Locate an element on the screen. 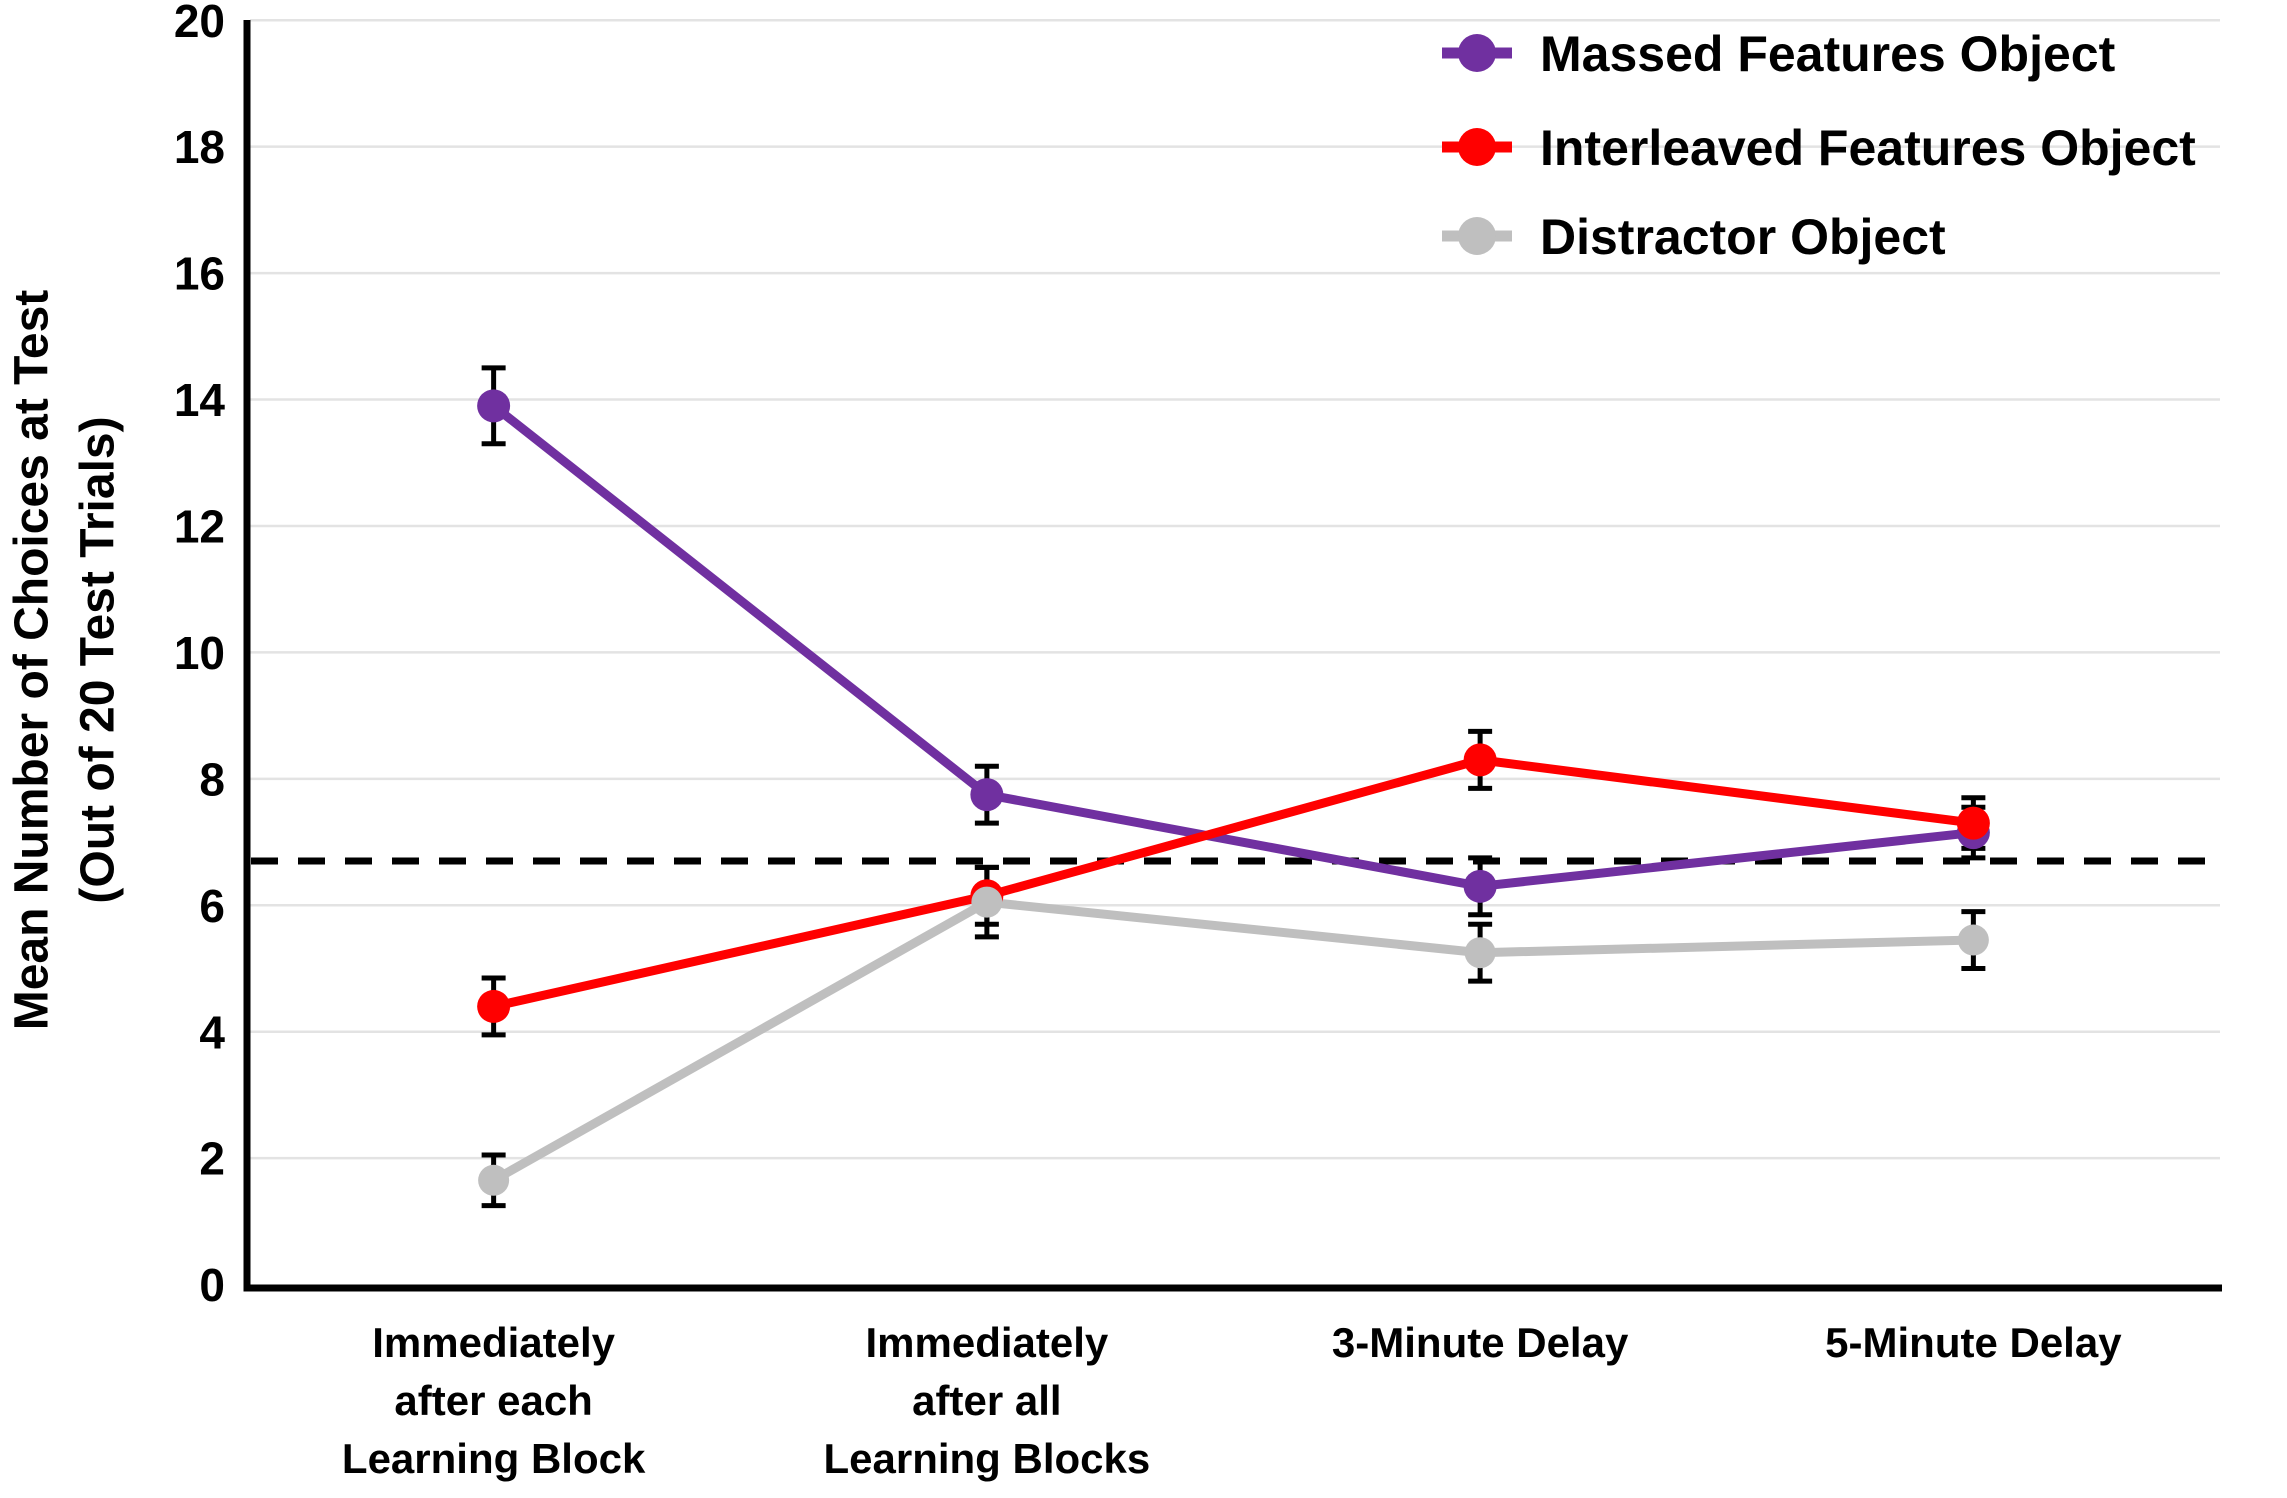  legend-label-massed-features-object: Massed Features Object is located at coordinates (1828, 54).